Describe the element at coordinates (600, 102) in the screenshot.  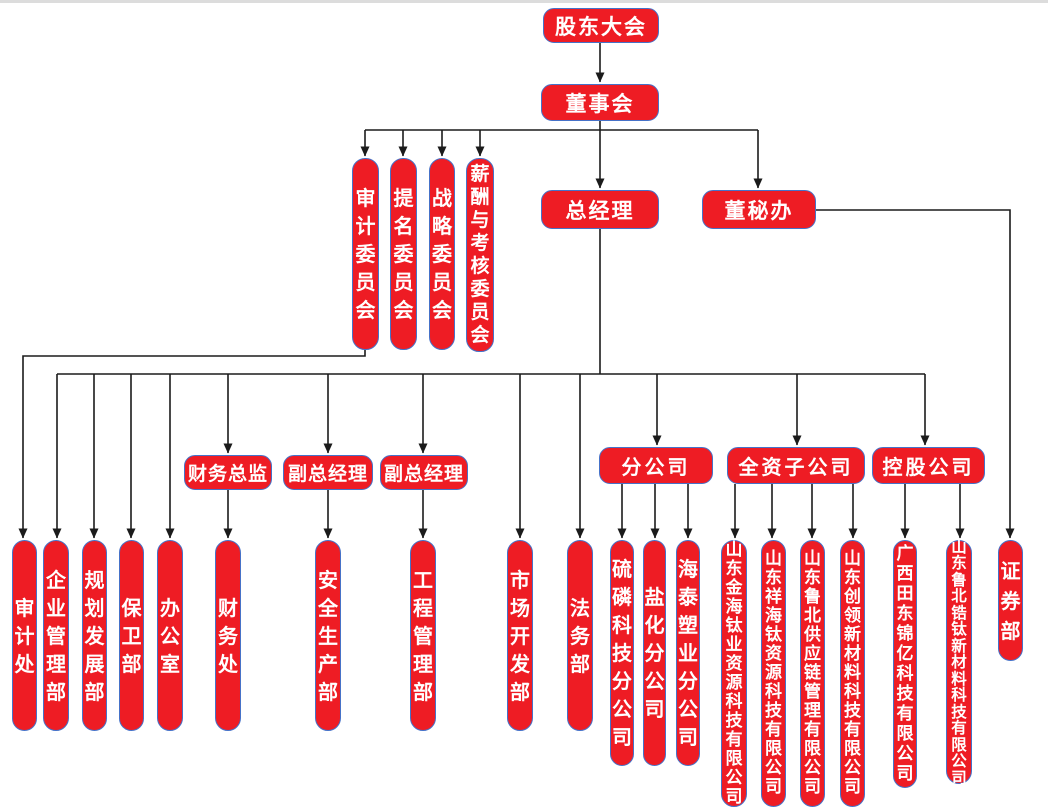
I see `node-board-of-directors: 董事会` at that location.